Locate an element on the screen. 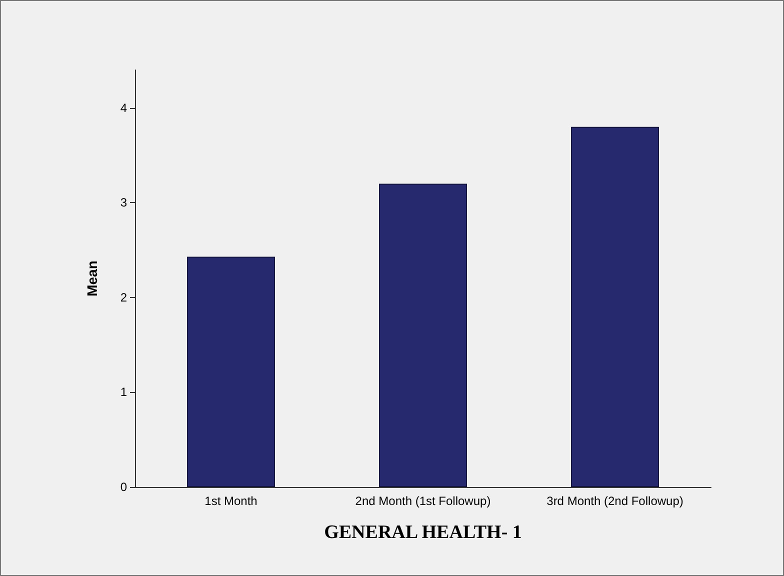 The width and height of the screenshot is (784, 576). y-tick-label: 3 is located at coordinates (124, 203).